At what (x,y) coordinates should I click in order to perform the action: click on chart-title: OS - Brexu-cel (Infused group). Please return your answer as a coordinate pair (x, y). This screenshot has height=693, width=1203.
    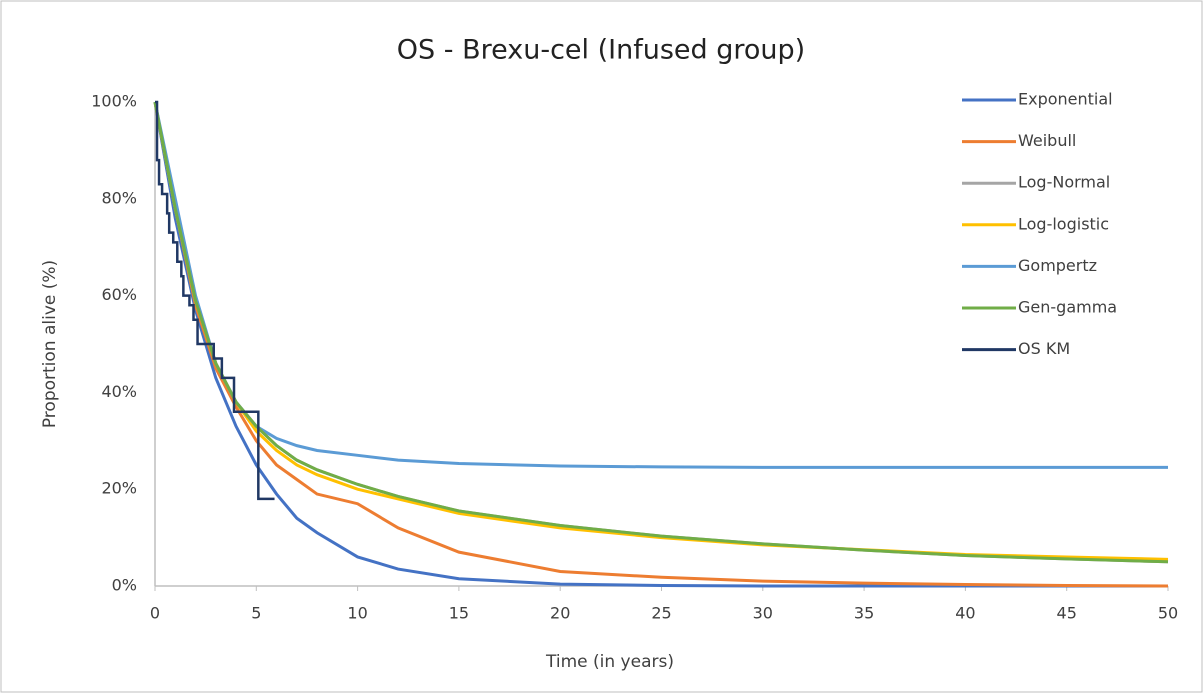
    Looking at the image, I should click on (601, 50).